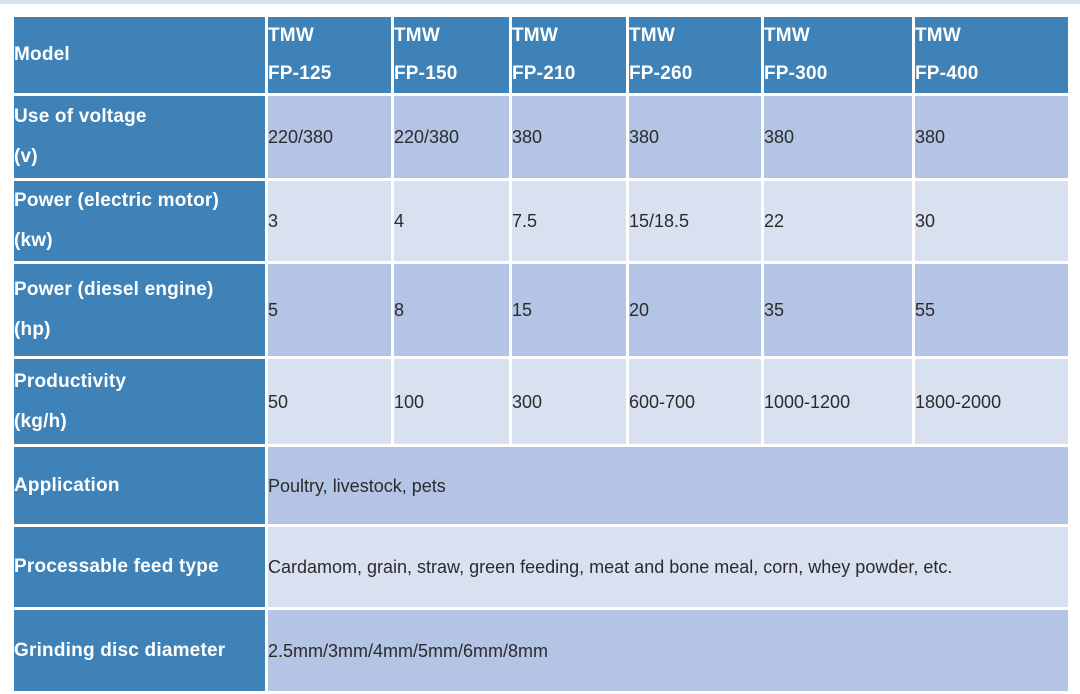 The height and width of the screenshot is (694, 1080). What do you see at coordinates (569, 310) in the screenshot?
I see `power-diesel-fp210: 15` at bounding box center [569, 310].